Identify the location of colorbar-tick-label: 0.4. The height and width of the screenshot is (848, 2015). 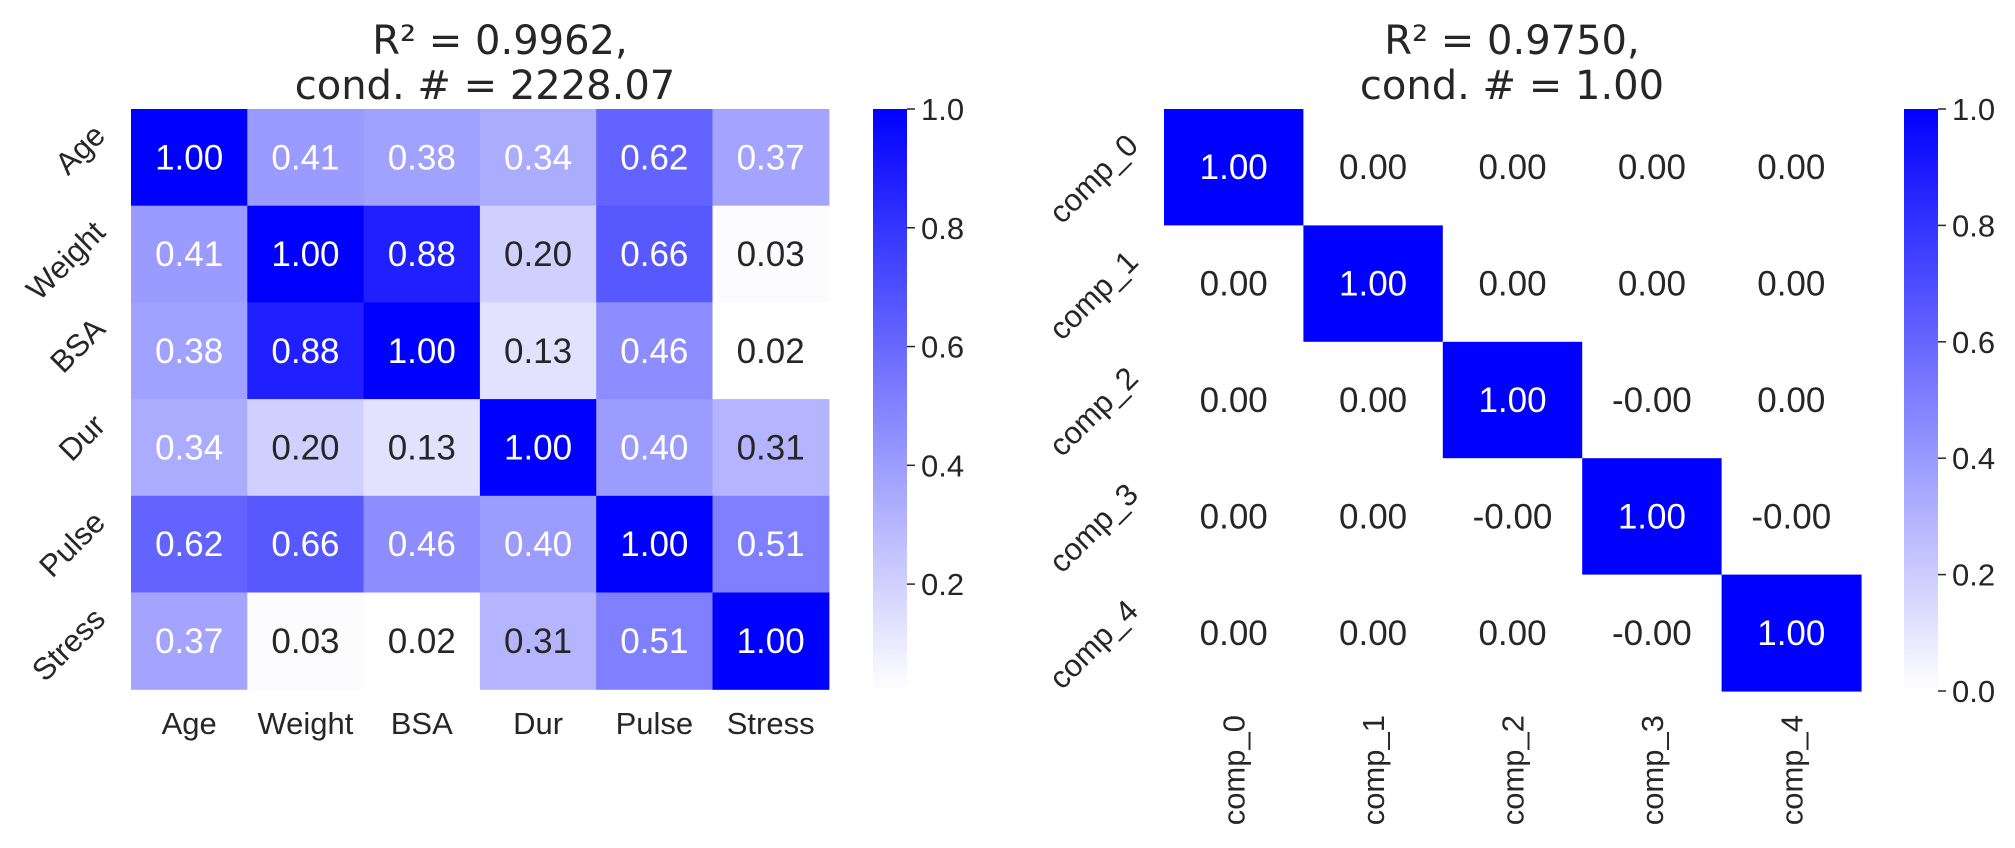
(942, 465).